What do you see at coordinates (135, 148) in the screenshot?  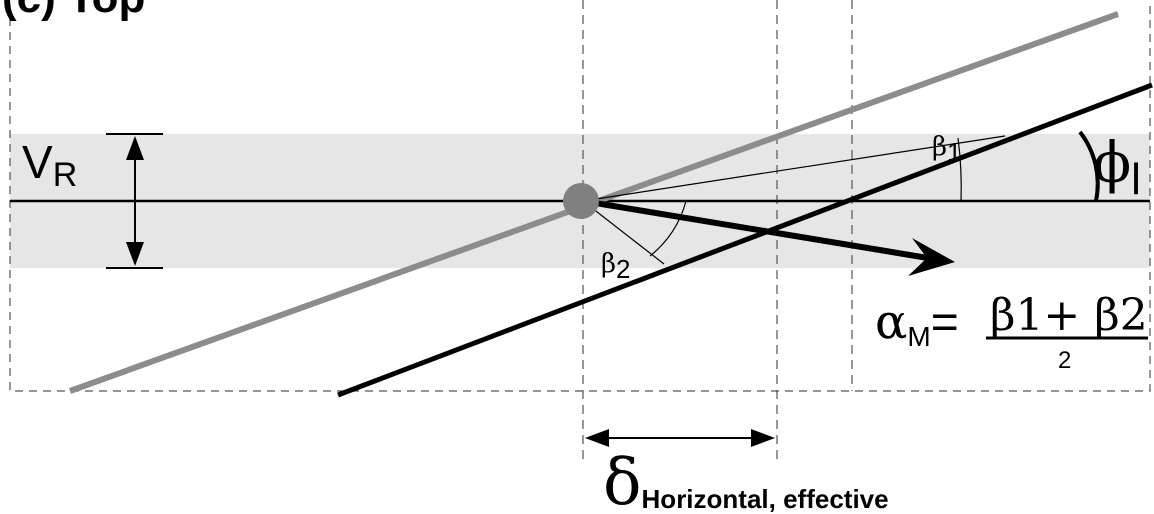 I see `vr-arrow-up` at bounding box center [135, 148].